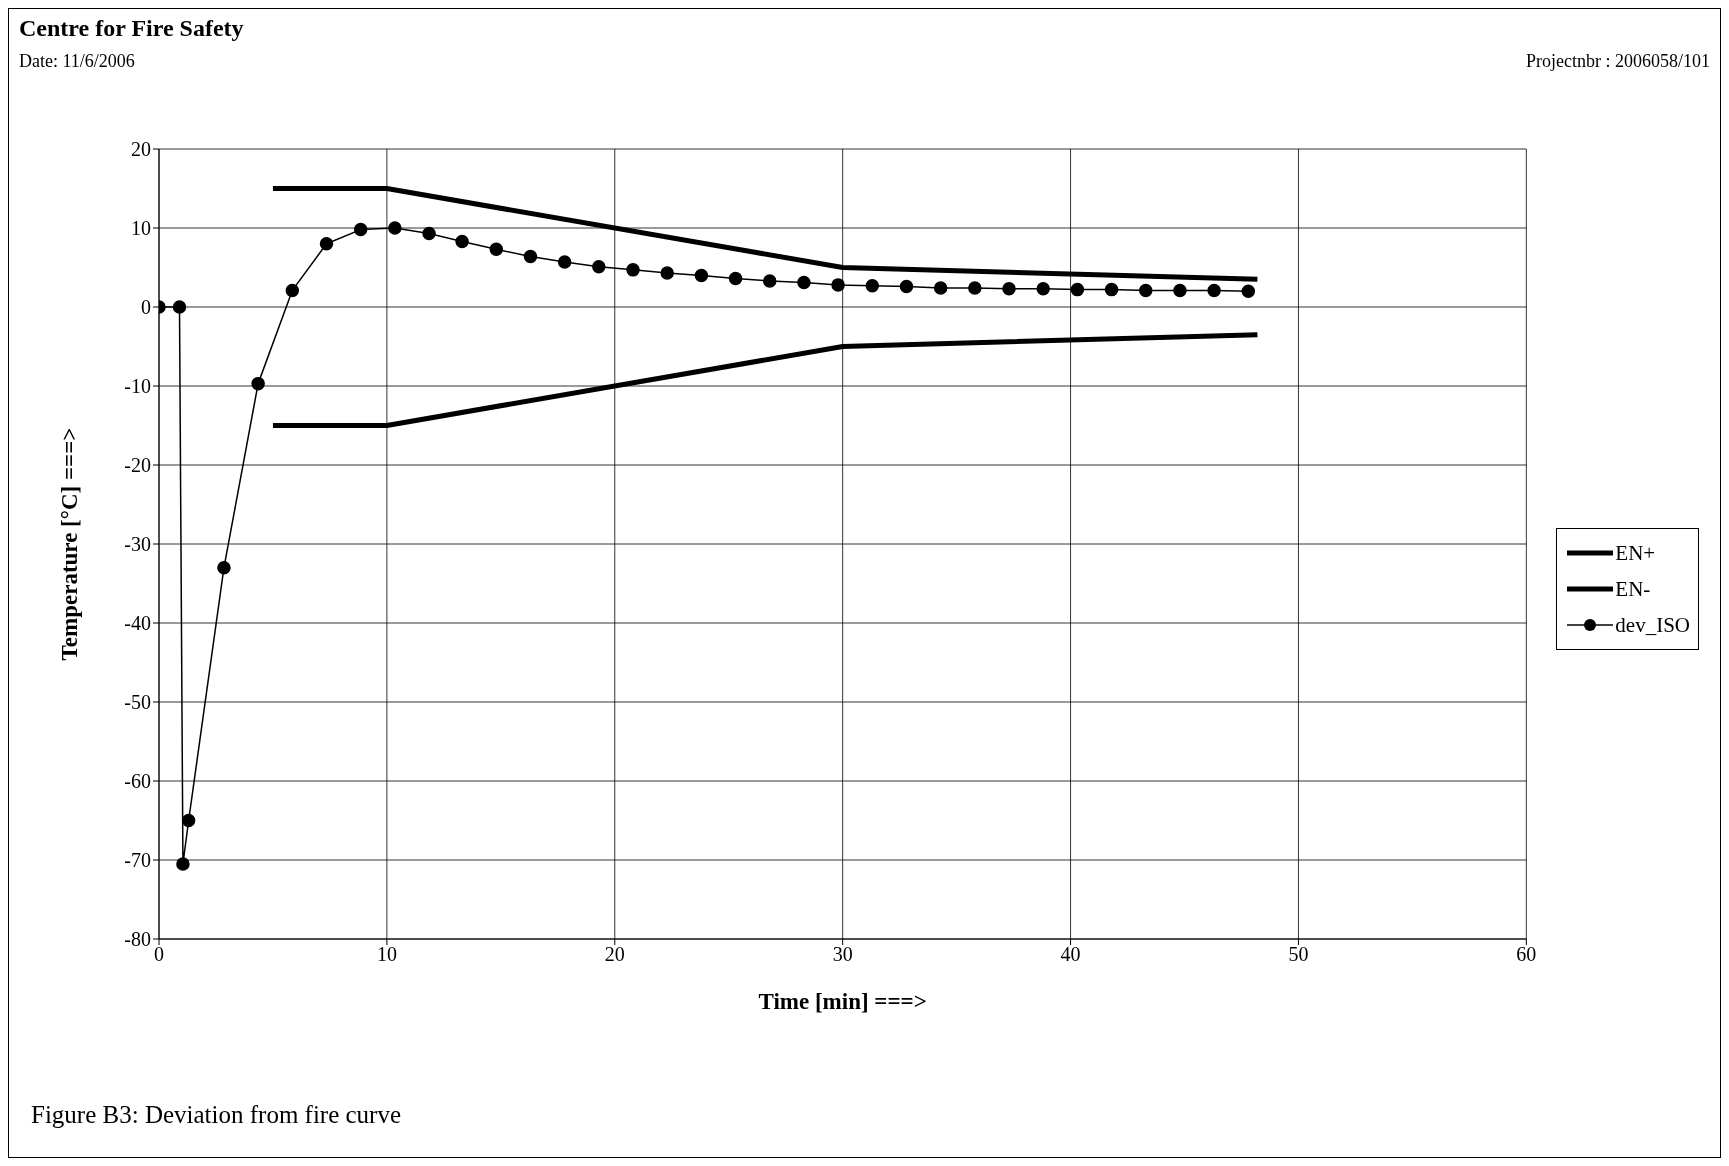 The height and width of the screenshot is (1166, 1729). I want to click on text: Date: 11/6/2006, so click(77, 61).